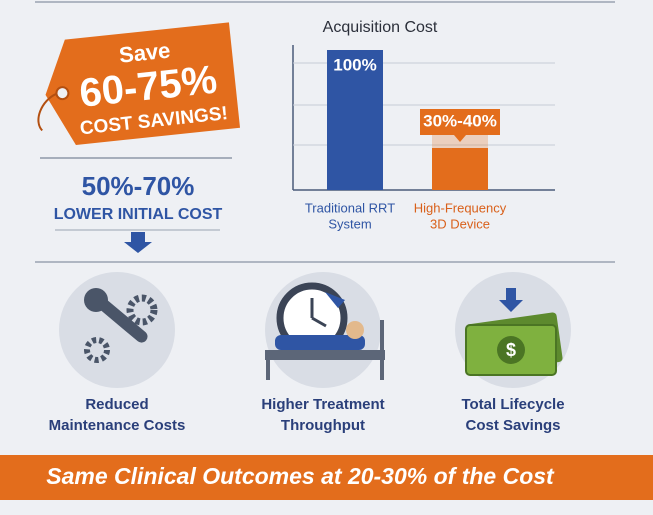 The width and height of the screenshot is (653, 515). Describe the element at coordinates (460, 138) in the screenshot. I see `label-pointer` at that location.